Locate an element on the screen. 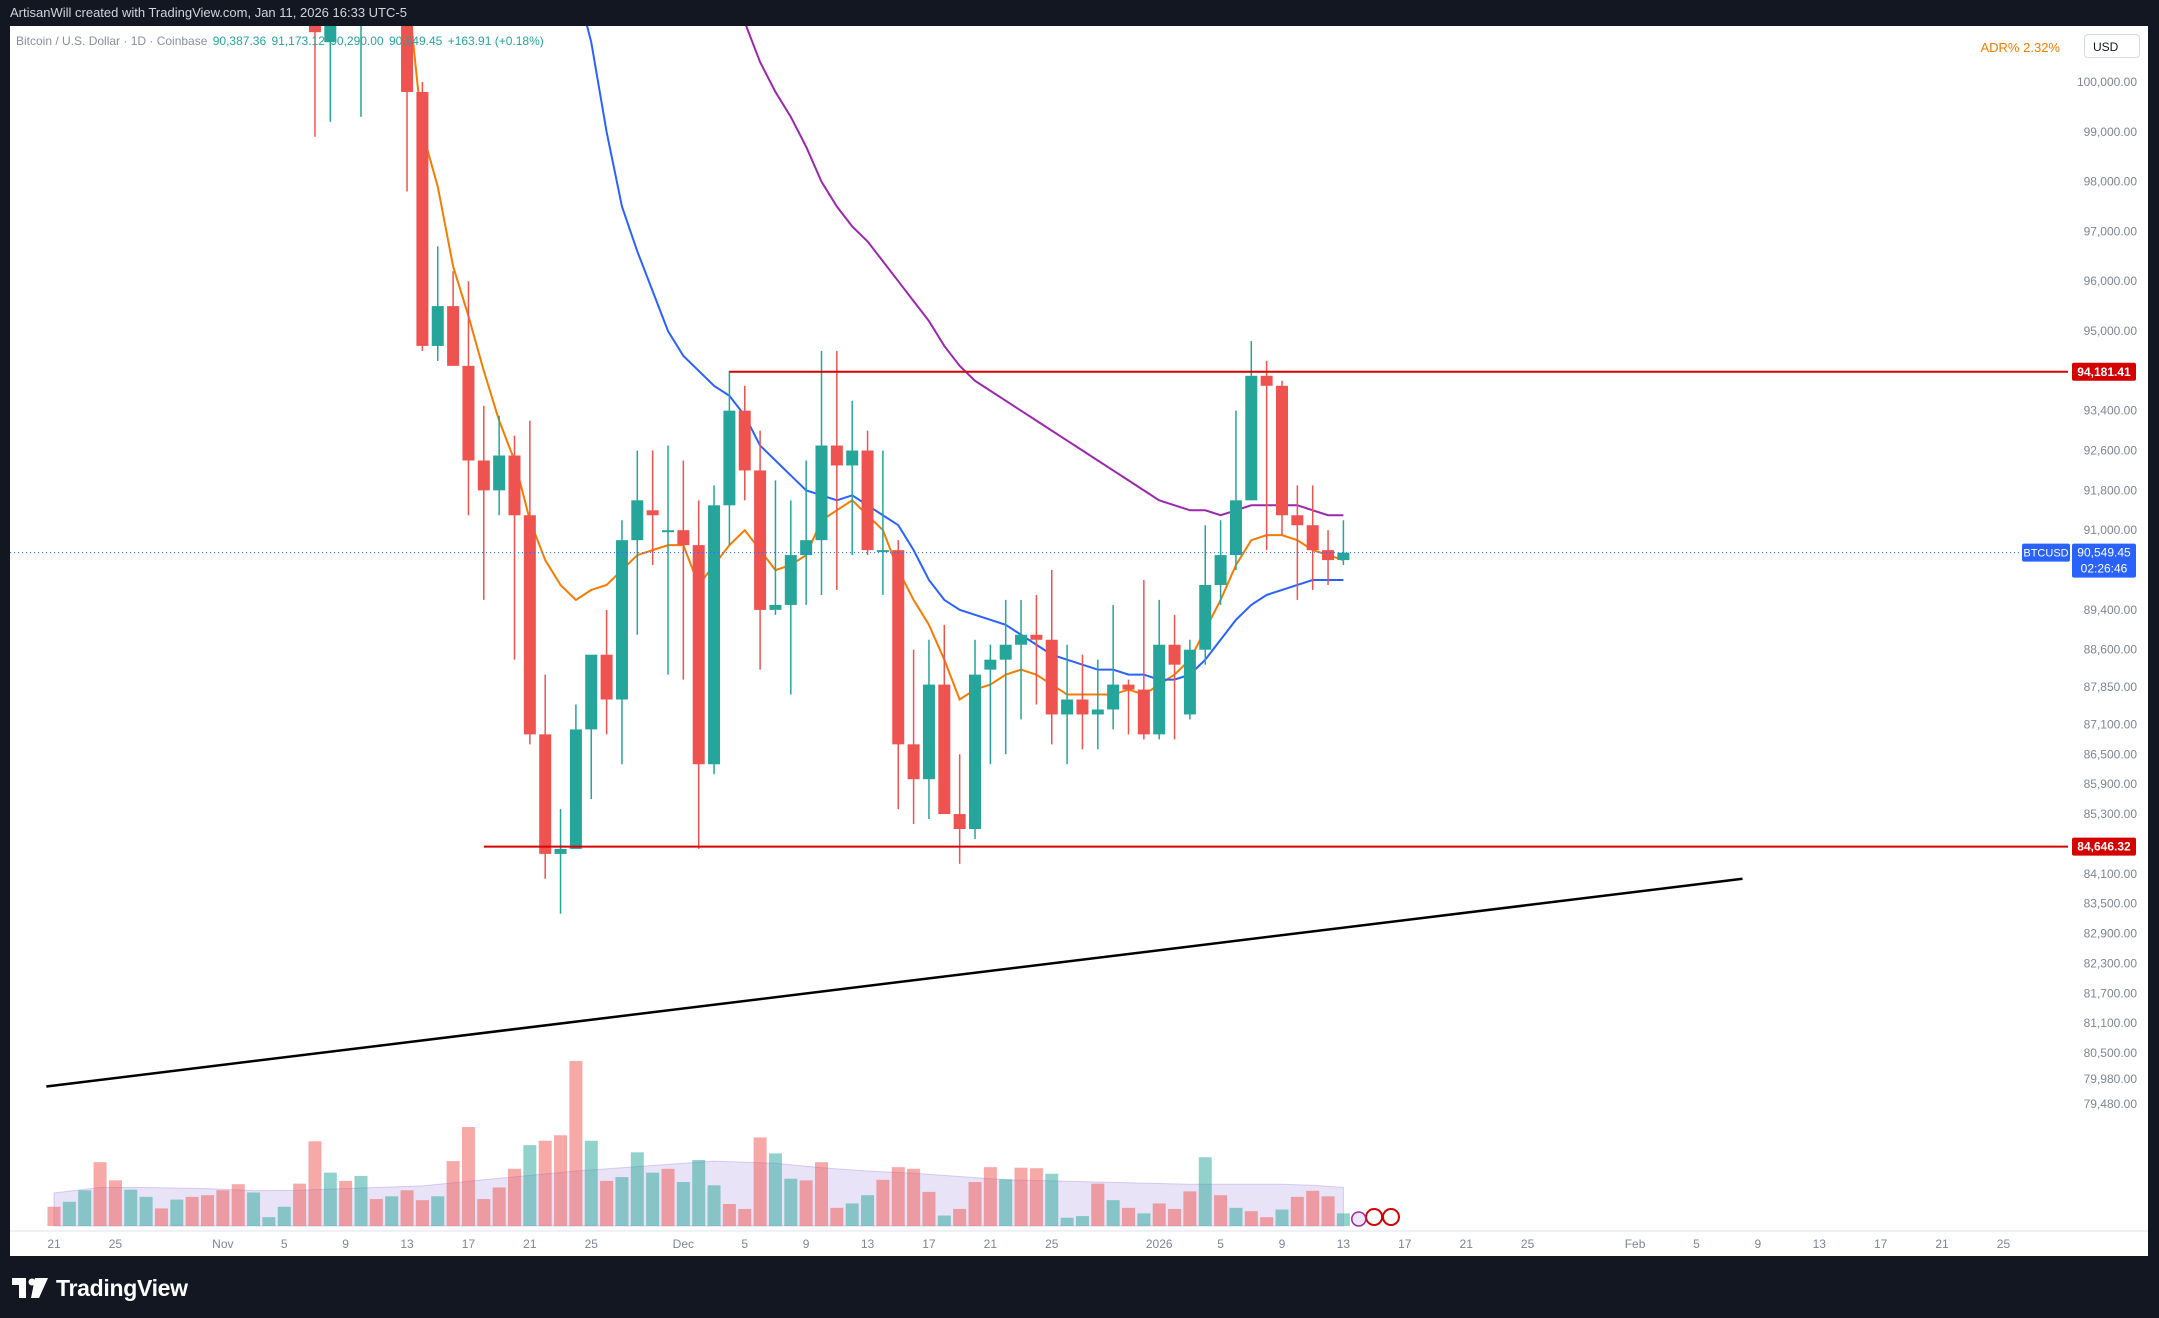 The height and width of the screenshot is (1318, 2159). trendline is located at coordinates (894, 982).